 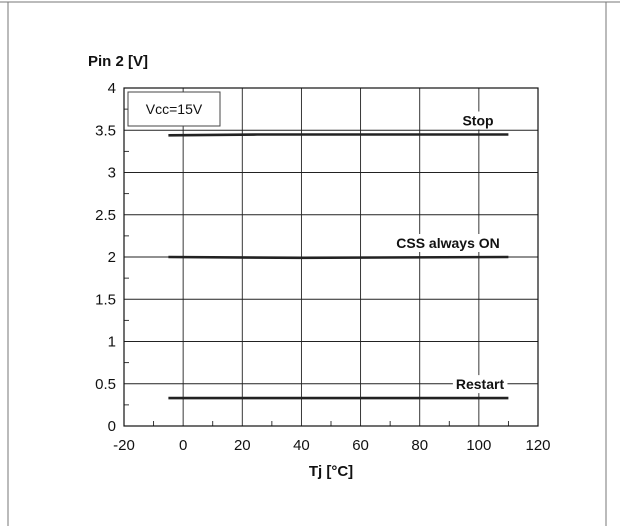 I want to click on x-tick-label: 60, so click(x=360, y=445).